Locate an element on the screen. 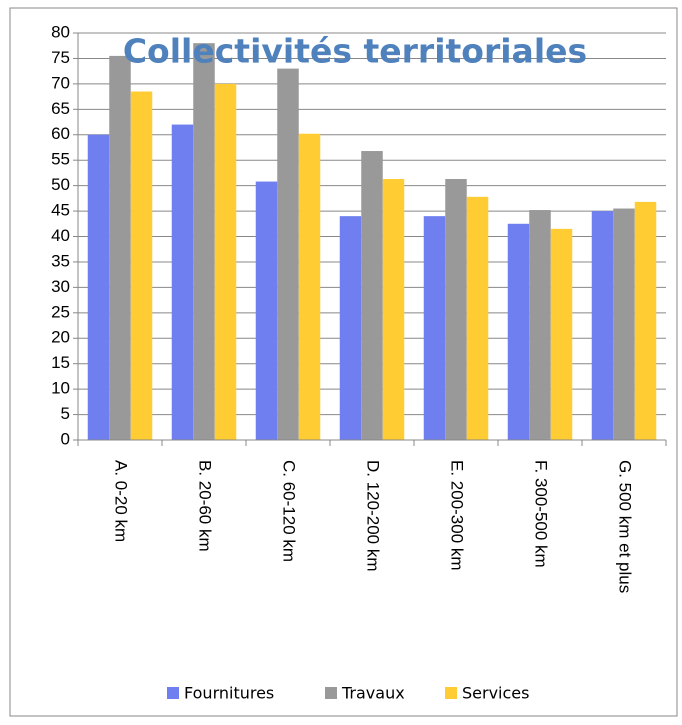  x-tick-label: D. 120-200 km is located at coordinates (373, 516).